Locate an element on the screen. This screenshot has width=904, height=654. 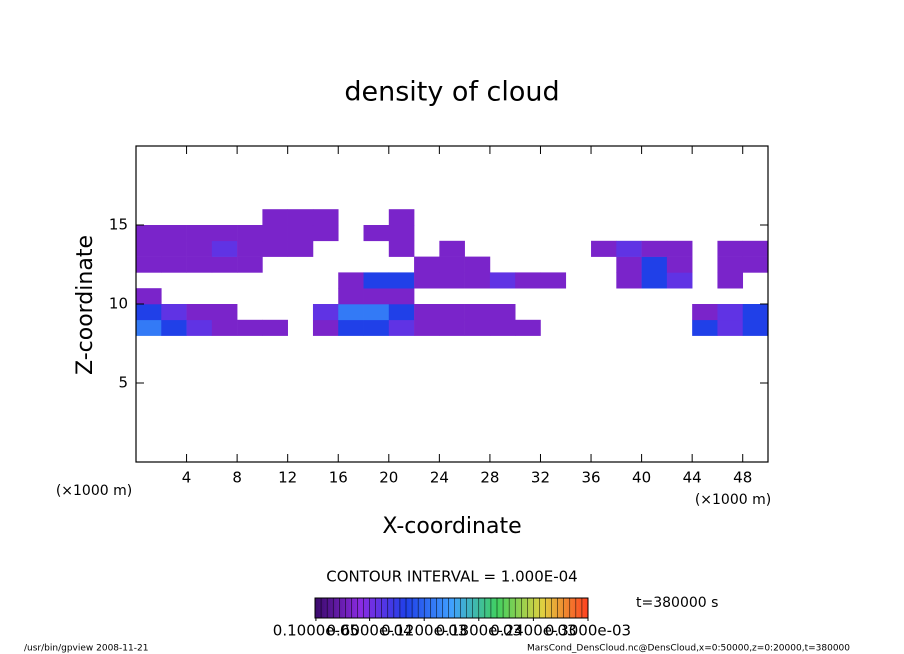
time-label: t=380000 s is located at coordinates (677, 603).